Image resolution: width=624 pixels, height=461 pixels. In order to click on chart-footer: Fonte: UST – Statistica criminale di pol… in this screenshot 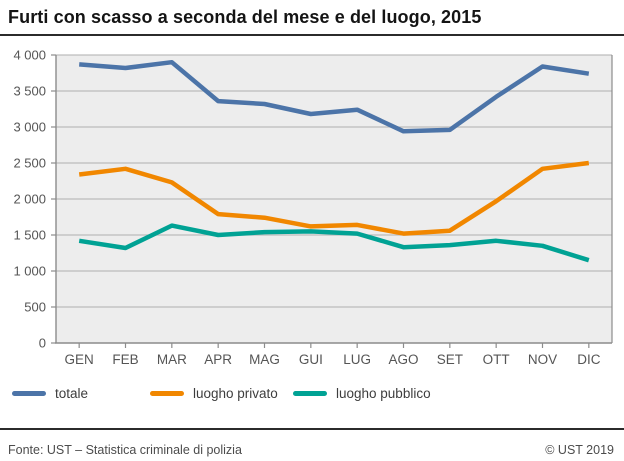, I will do `click(312, 444)`.